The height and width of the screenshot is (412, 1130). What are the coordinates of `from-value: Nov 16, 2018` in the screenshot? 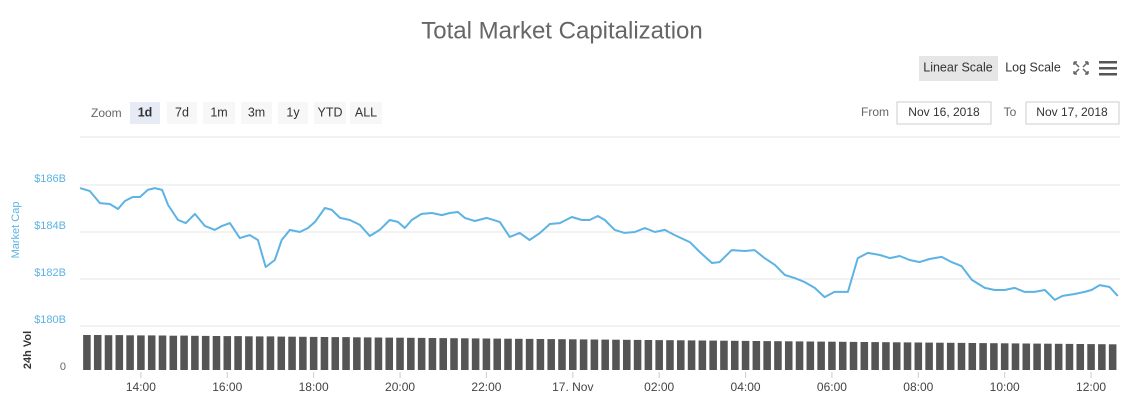 It's located at (944, 112).